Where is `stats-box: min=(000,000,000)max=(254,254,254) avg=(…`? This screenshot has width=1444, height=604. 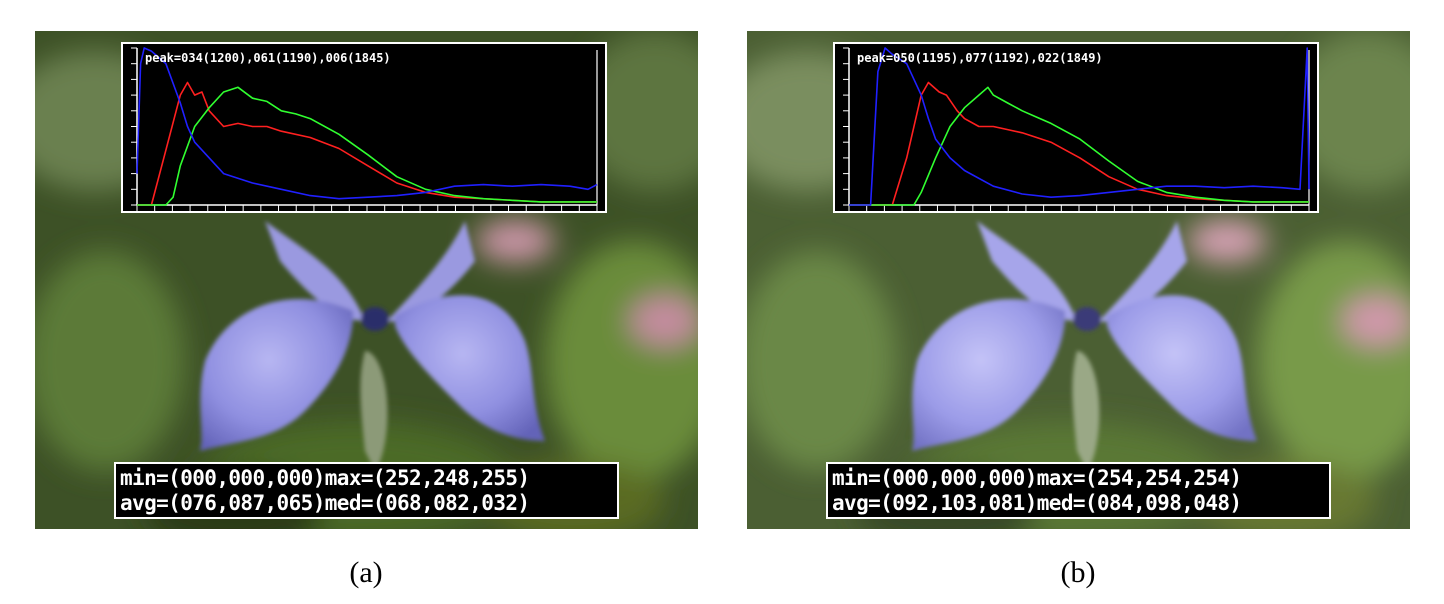 stats-box: min=(000,000,000)max=(254,254,254) avg=(… is located at coordinates (1078, 490).